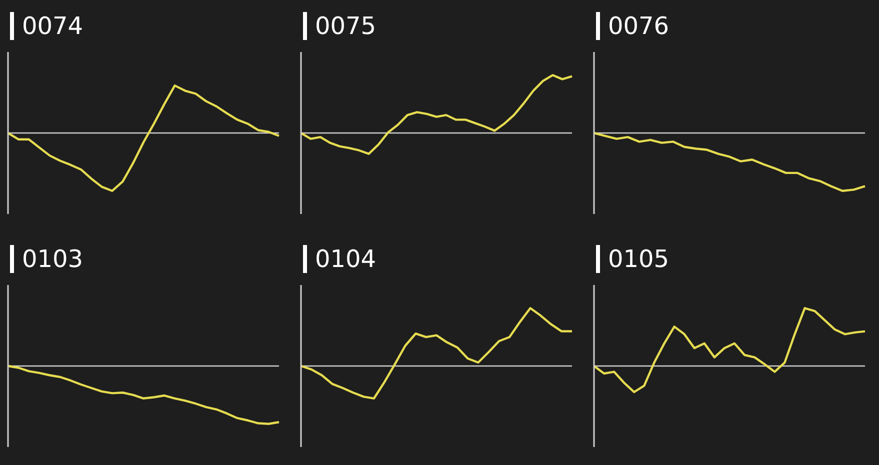 The width and height of the screenshot is (879, 465). I want to click on chart-title: 0104, so click(345, 258).